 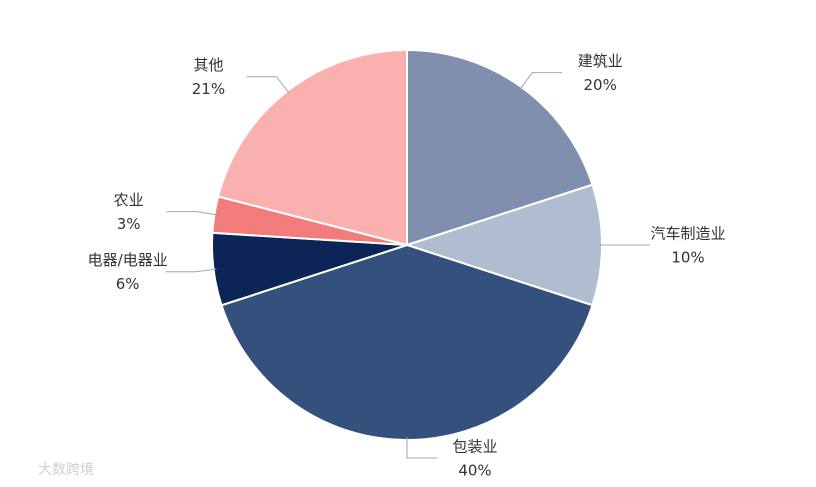 I want to click on slice-label: 其他, so click(x=208, y=65).